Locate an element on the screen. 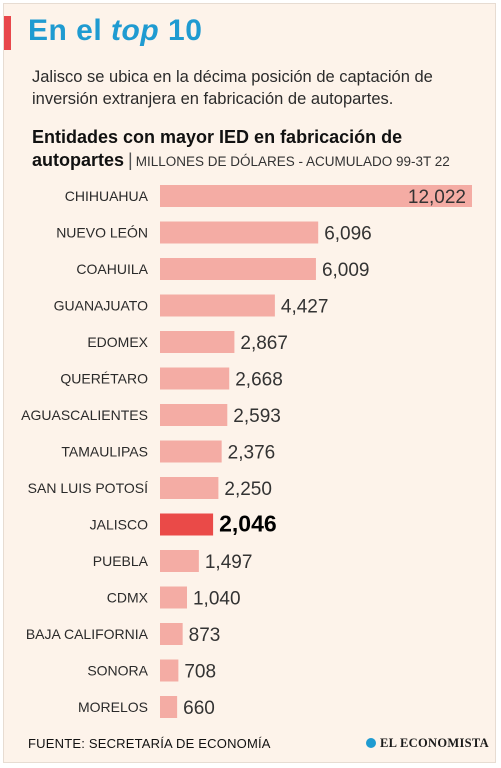 Image resolution: width=501 pixels, height=768 pixels. category-label: EDOMEX is located at coordinates (117, 342).